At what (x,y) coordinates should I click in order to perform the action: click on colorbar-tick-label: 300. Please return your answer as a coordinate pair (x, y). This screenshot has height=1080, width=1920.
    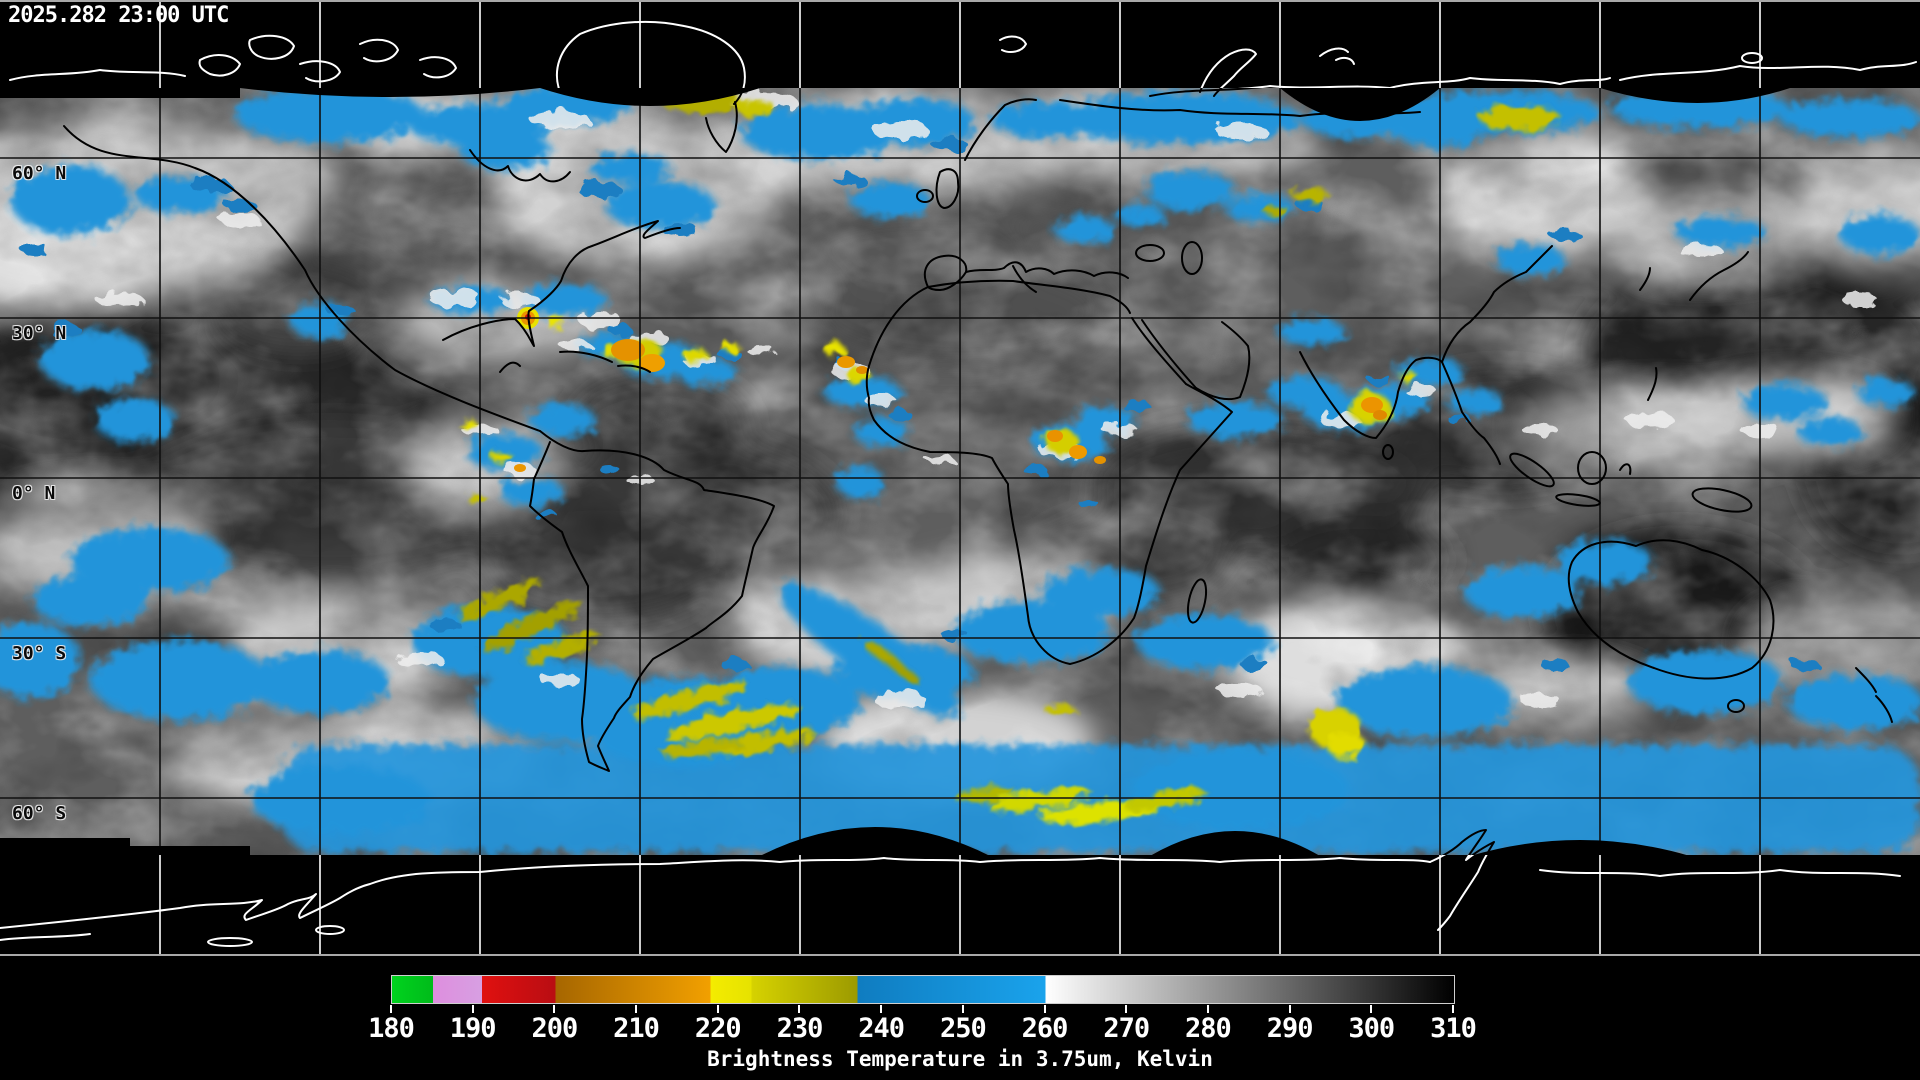
    Looking at the image, I should click on (1371, 1028).